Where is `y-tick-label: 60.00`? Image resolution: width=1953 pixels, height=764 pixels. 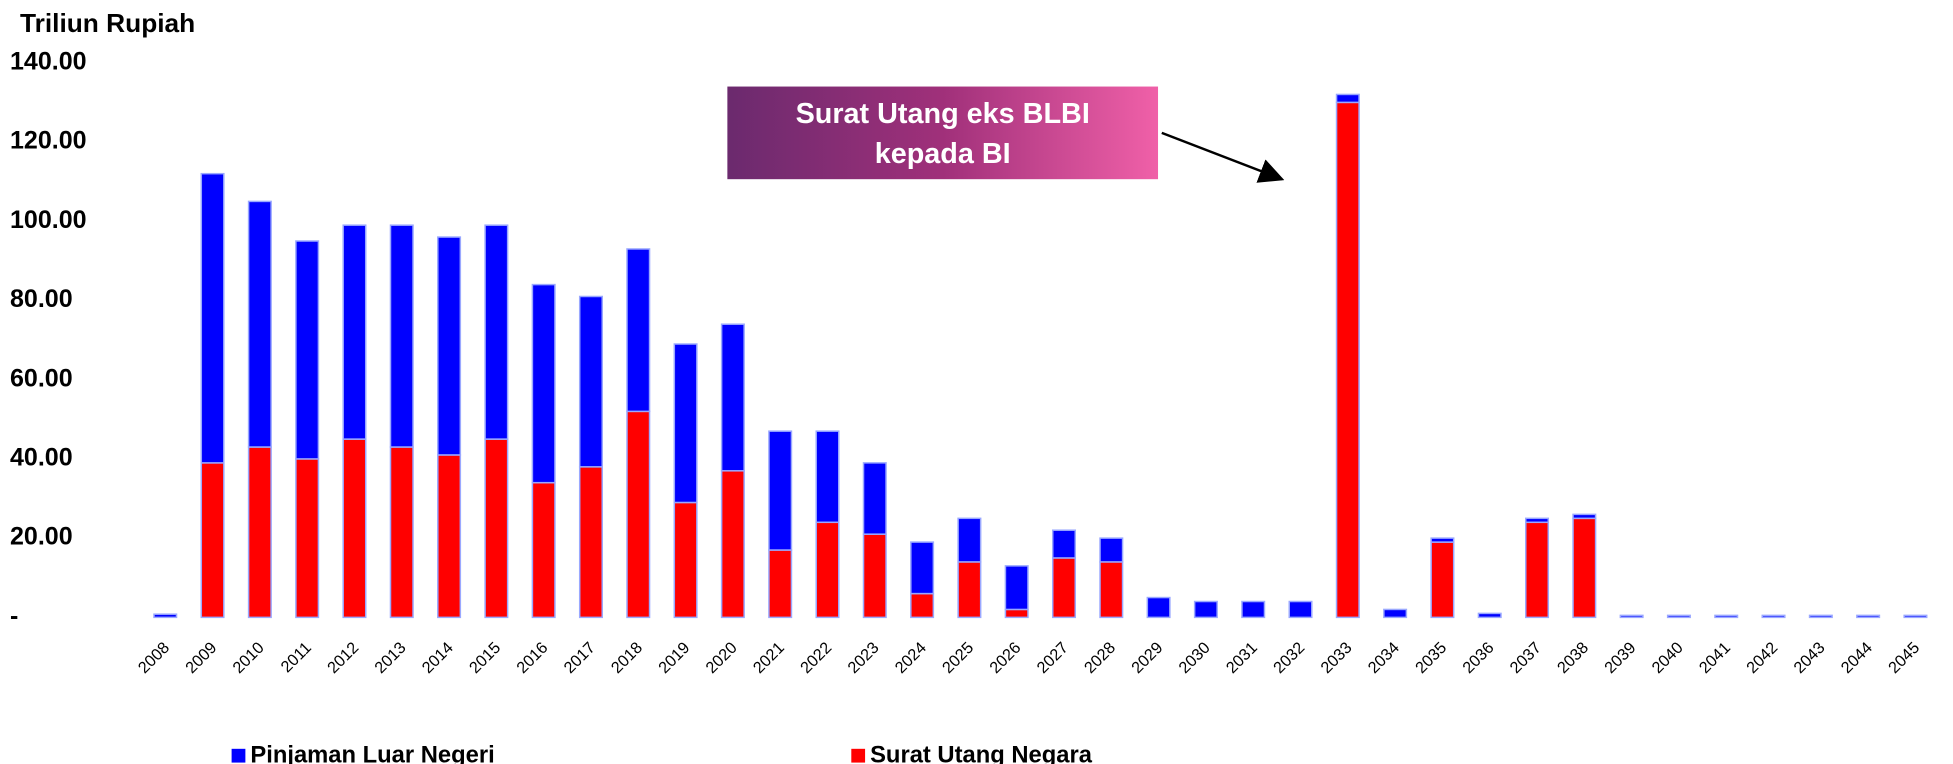 y-tick-label: 60.00 is located at coordinates (41, 378).